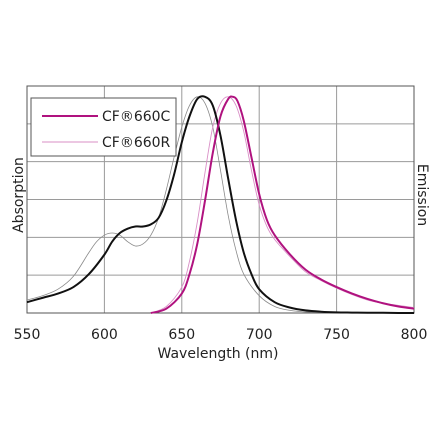  What do you see at coordinates (422, 195) in the screenshot?
I see `y-axis-label-right: Emission` at bounding box center [422, 195].